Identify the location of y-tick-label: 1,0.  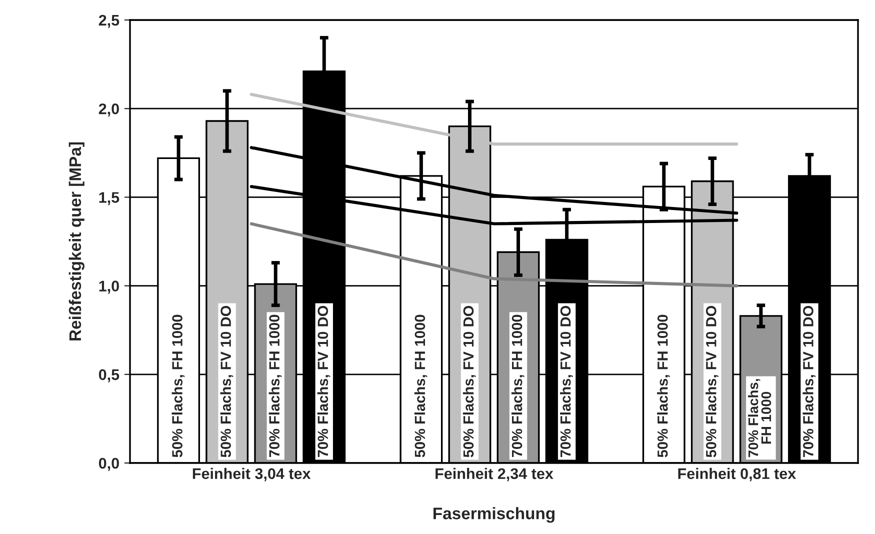
(109, 287).